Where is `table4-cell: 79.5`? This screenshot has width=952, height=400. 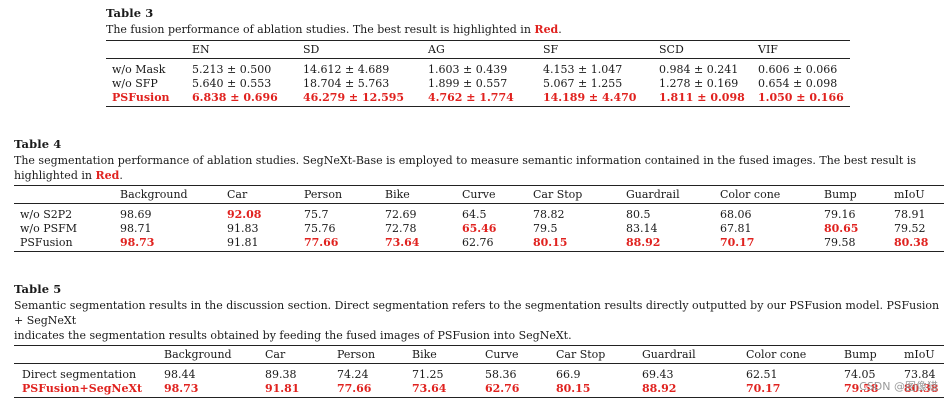 table4-cell: 79.5 is located at coordinates (545, 228).